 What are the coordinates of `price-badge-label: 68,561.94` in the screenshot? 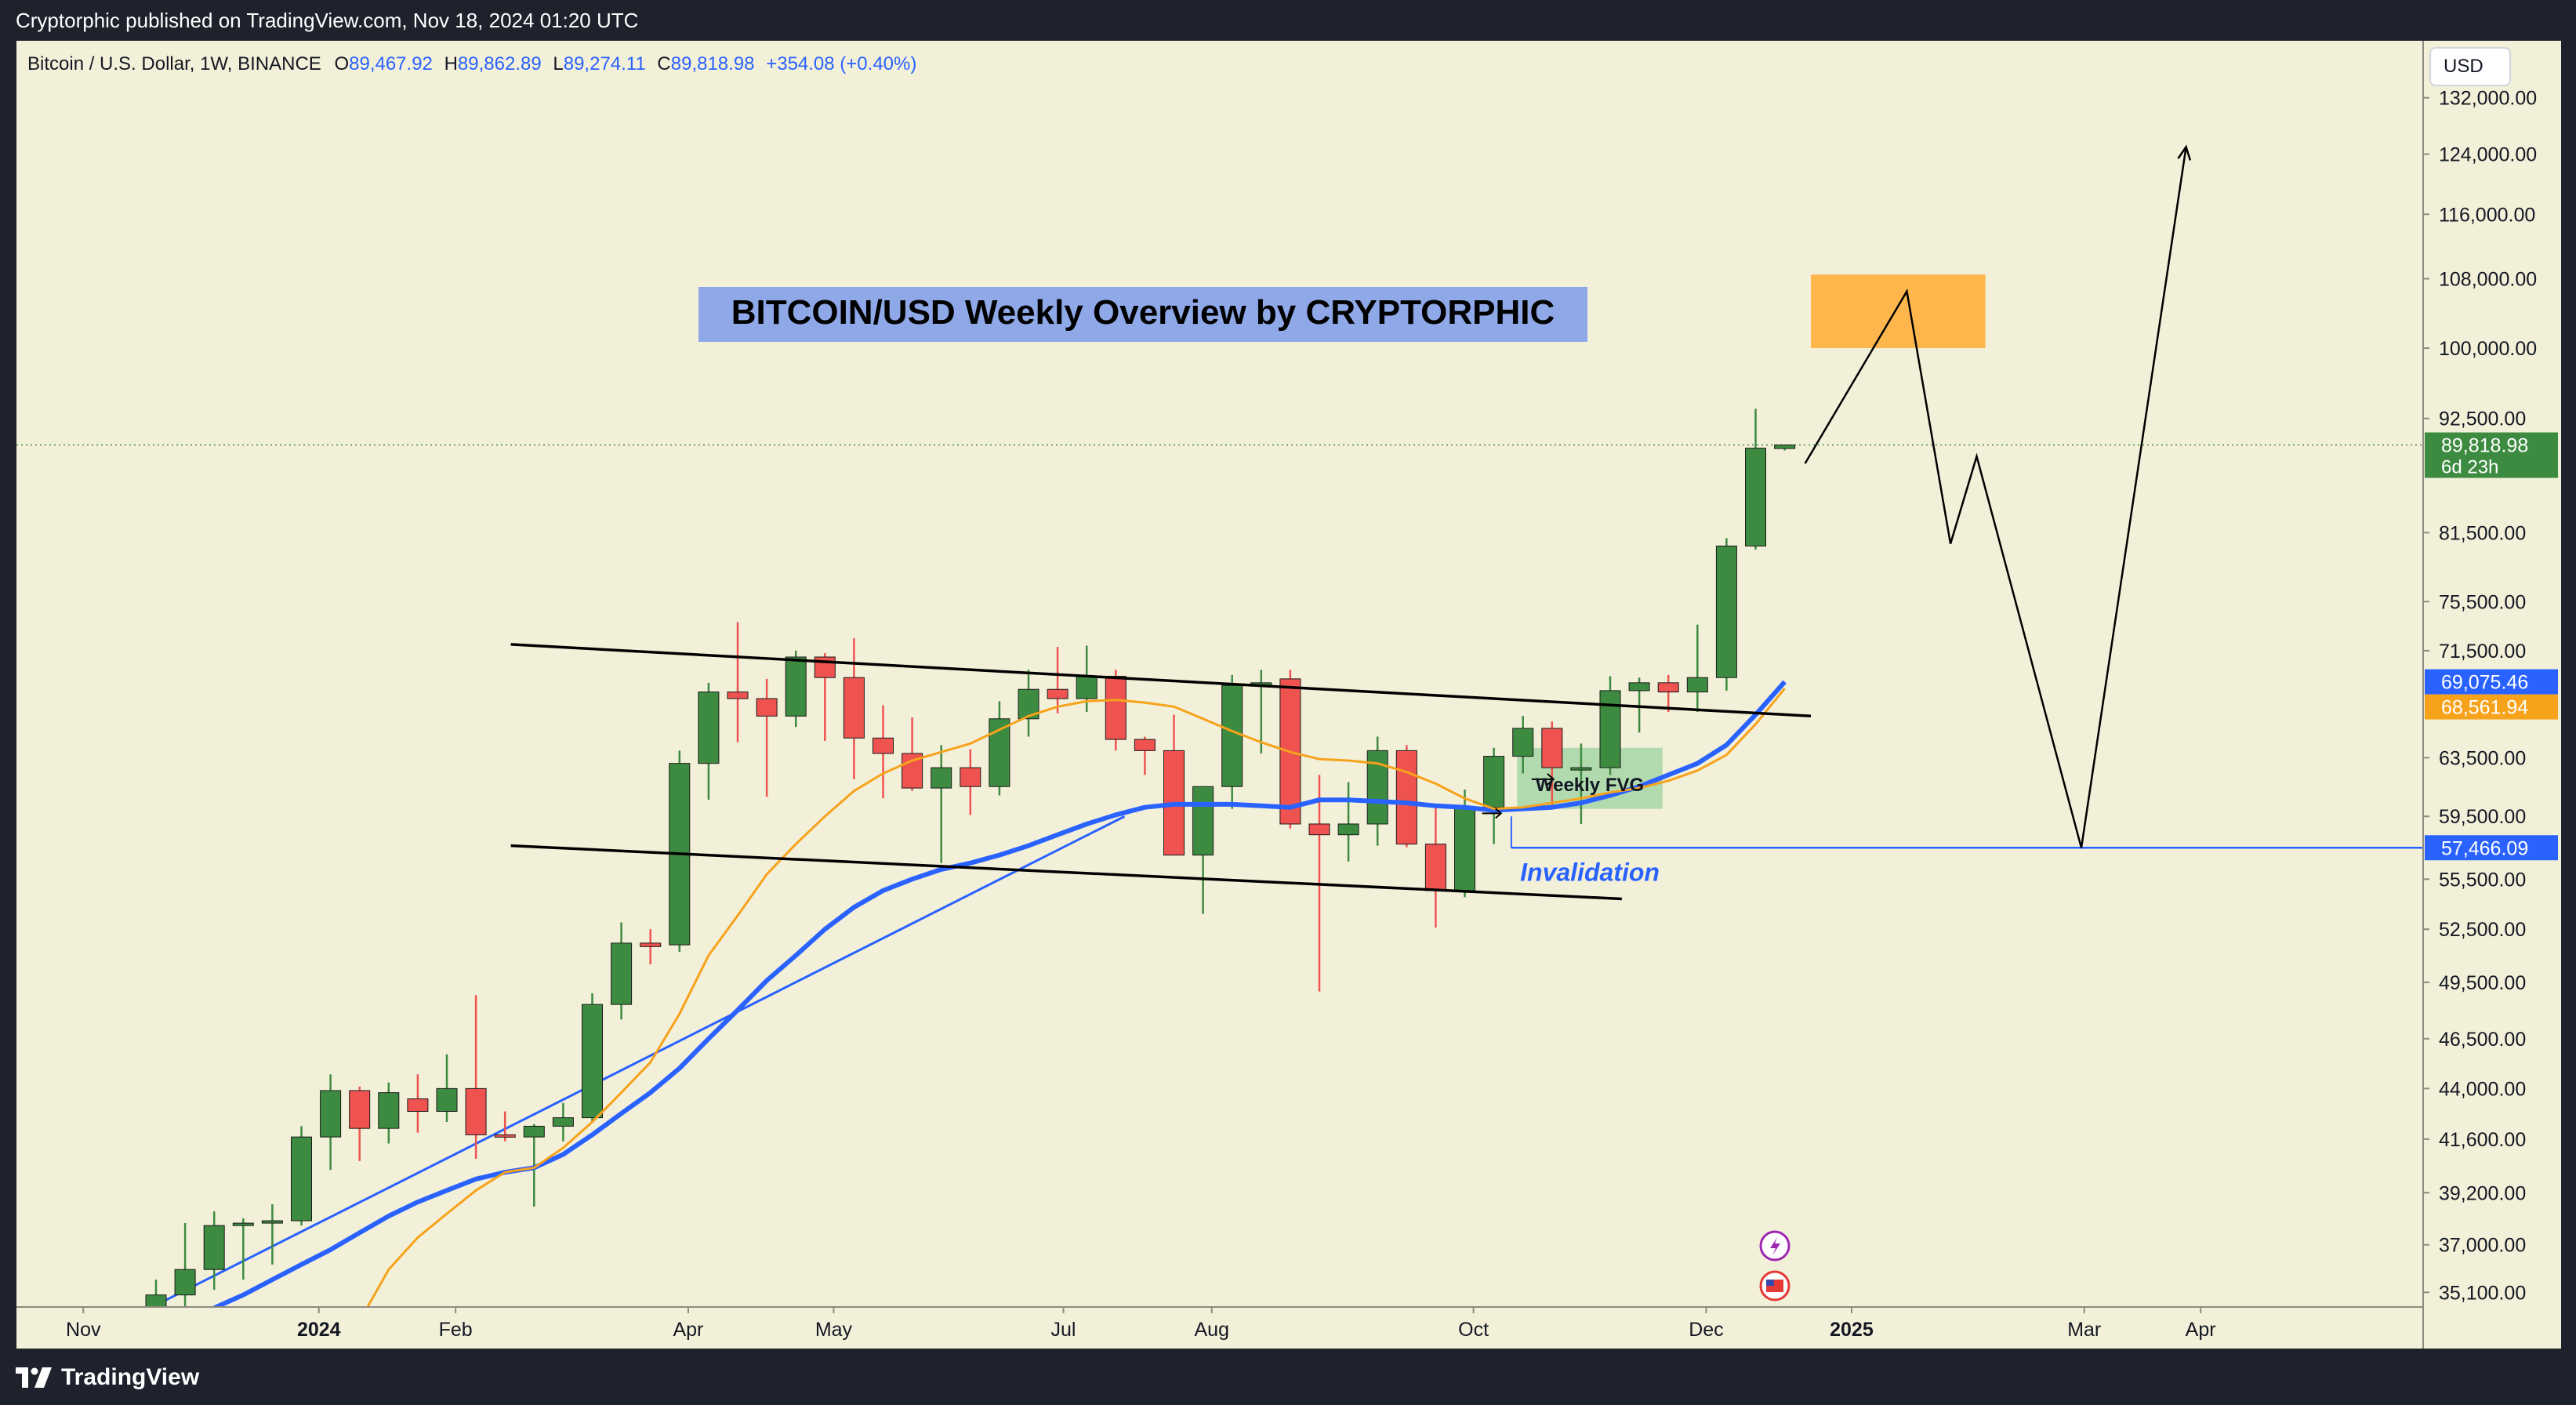 It's located at (2484, 708).